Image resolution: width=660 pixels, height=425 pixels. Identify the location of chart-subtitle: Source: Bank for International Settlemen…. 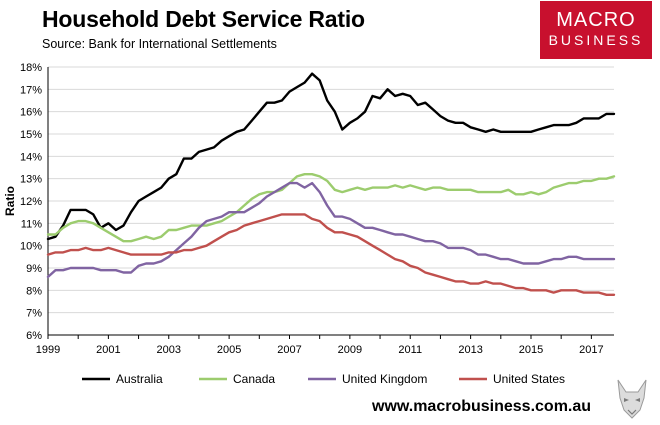
(159, 44).